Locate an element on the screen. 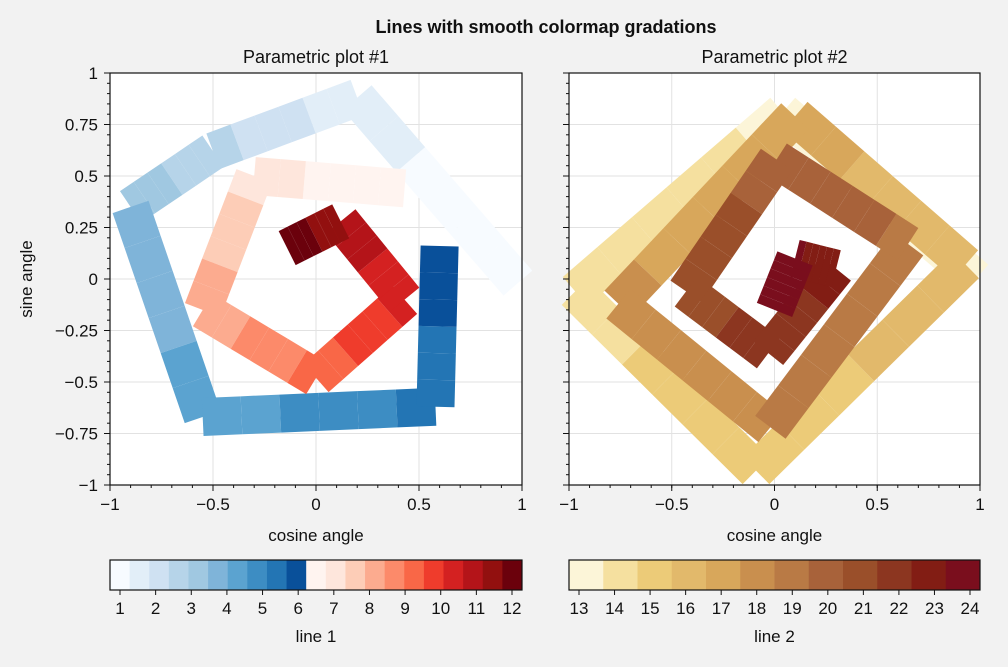 The image size is (1008, 667). colorbar-tick-label: 9 is located at coordinates (404, 608).